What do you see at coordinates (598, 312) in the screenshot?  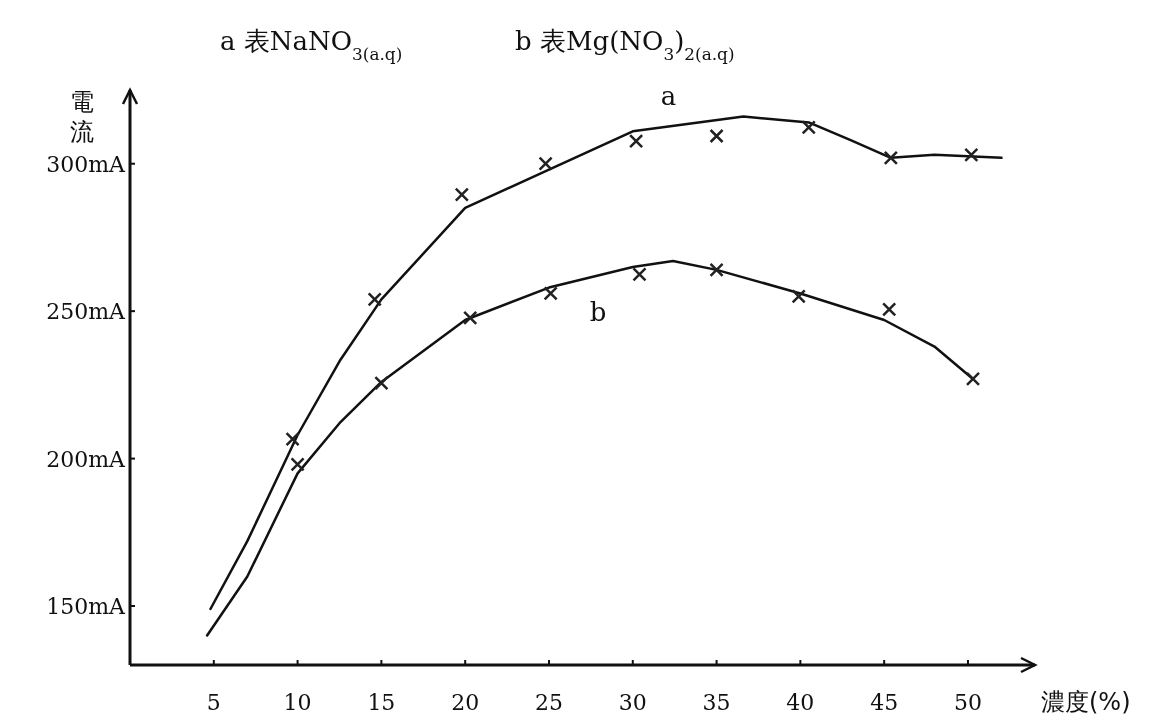 I see `series-label: b` at bounding box center [598, 312].